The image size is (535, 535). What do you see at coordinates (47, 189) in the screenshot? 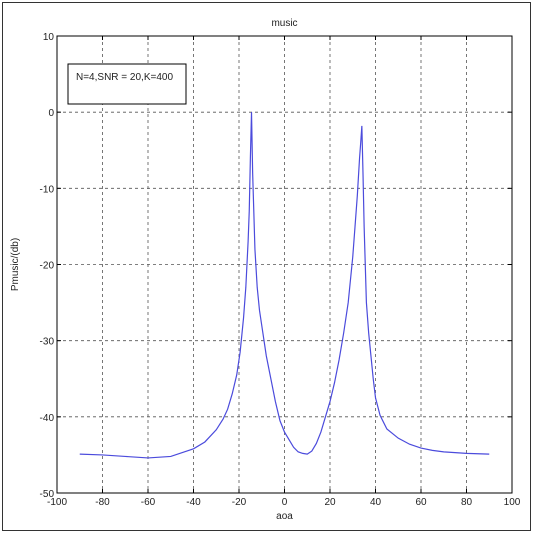
I see `y-tick-label: -10` at bounding box center [47, 189].